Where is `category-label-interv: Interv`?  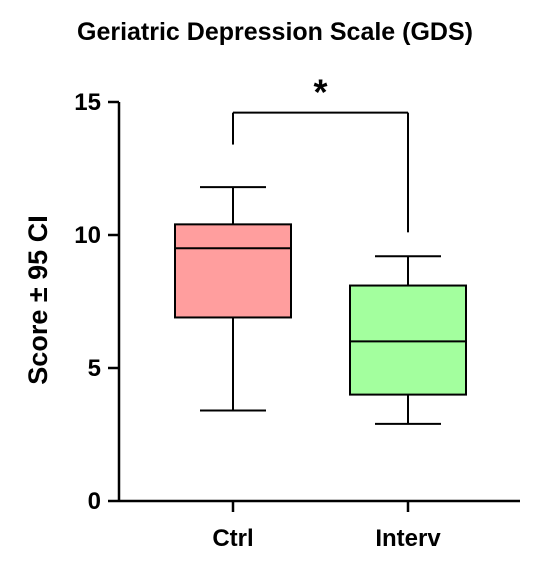 category-label-interv: Interv is located at coordinates (408, 538).